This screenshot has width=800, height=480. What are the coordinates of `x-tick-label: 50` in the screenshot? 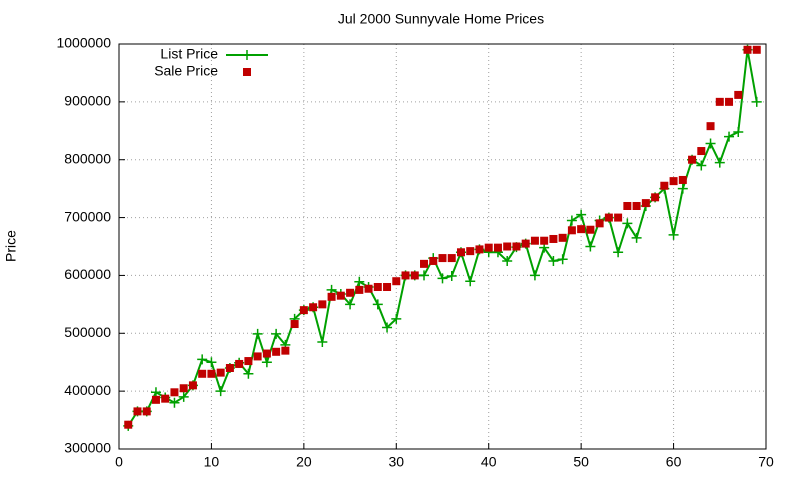 It's located at (581, 462).